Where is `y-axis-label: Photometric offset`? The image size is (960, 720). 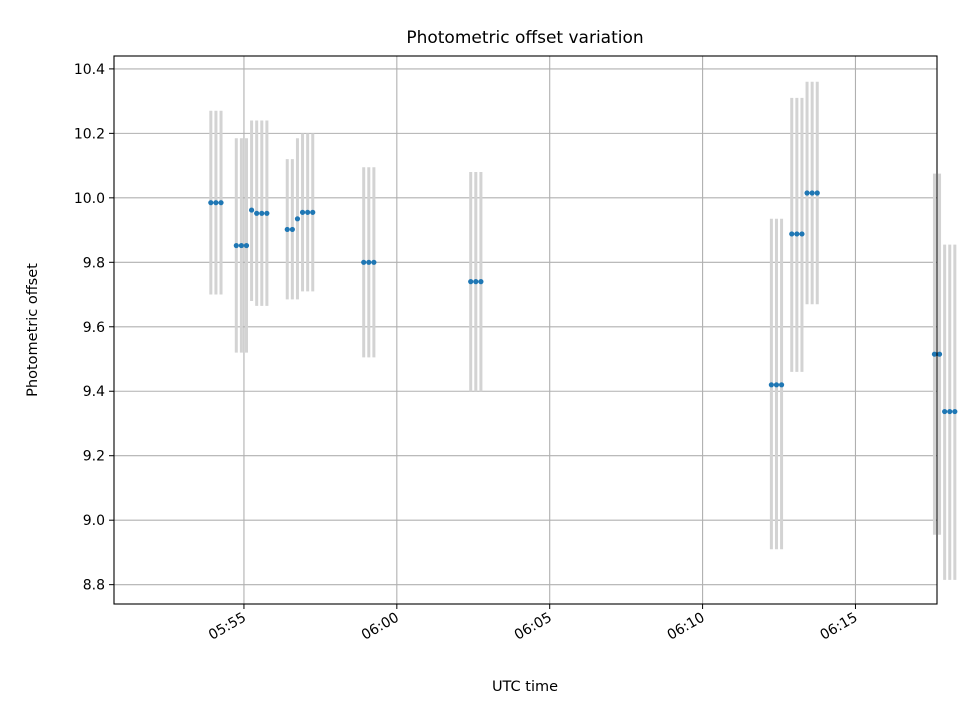 y-axis-label: Photometric offset is located at coordinates (33, 330).